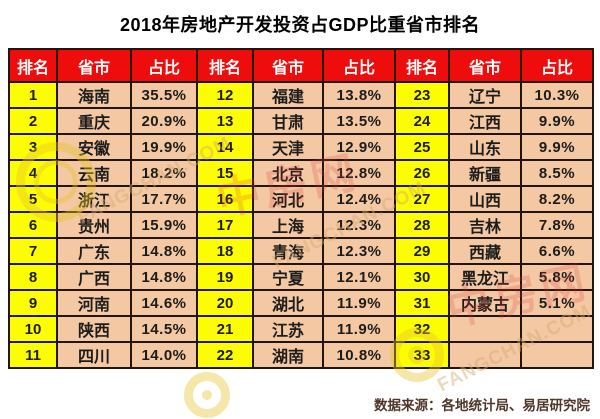 The width and height of the screenshot is (600, 419). I want to click on province-cell: 河北, so click(288, 199).